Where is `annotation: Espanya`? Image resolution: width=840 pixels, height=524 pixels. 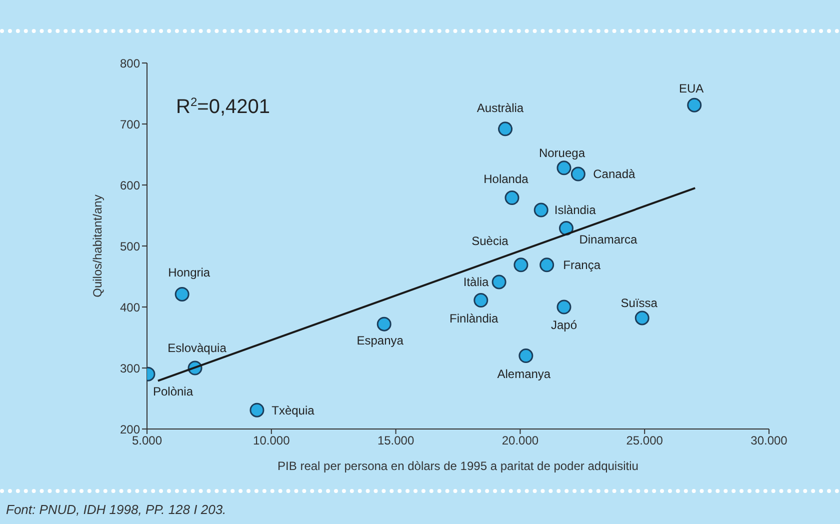
annotation: Espanya is located at coordinates (380, 340).